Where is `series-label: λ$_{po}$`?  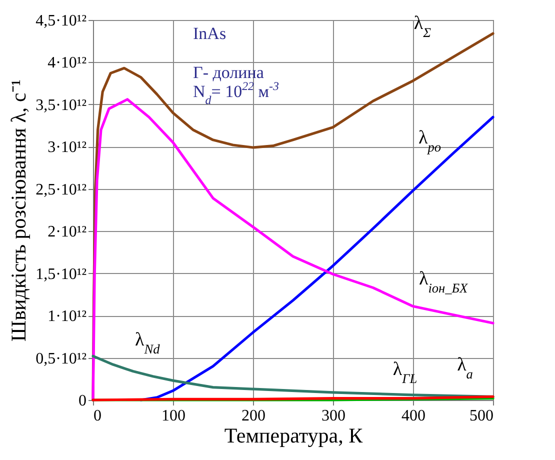 series-label: λ$_{po}$ is located at coordinates (430, 140).